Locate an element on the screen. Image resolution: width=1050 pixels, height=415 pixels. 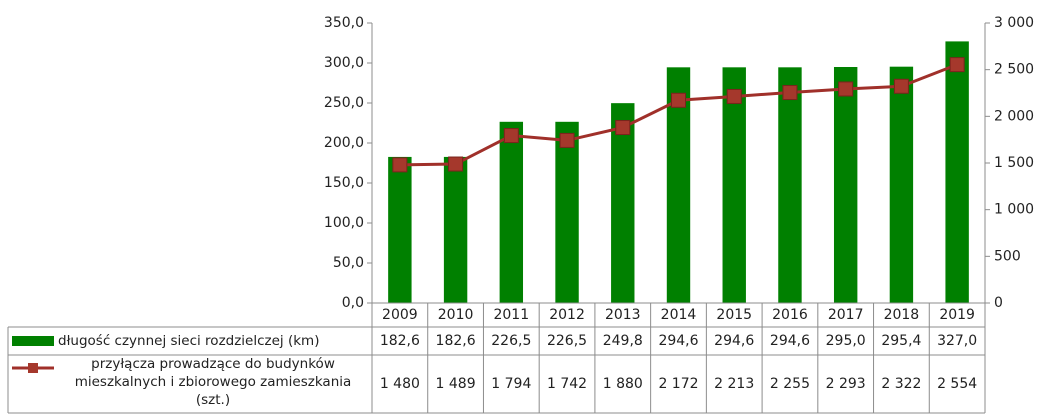
y-tick-label: 50,0 is located at coordinates (348, 263).